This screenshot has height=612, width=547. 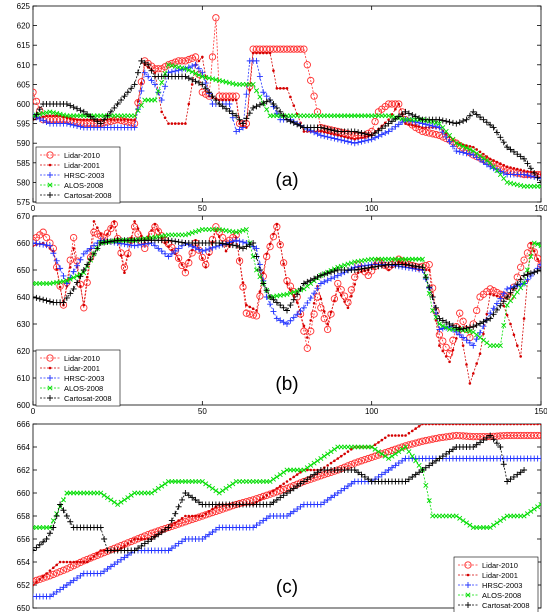 I want to click on panel-a-ytick-label: 625, so click(x=24, y=6).